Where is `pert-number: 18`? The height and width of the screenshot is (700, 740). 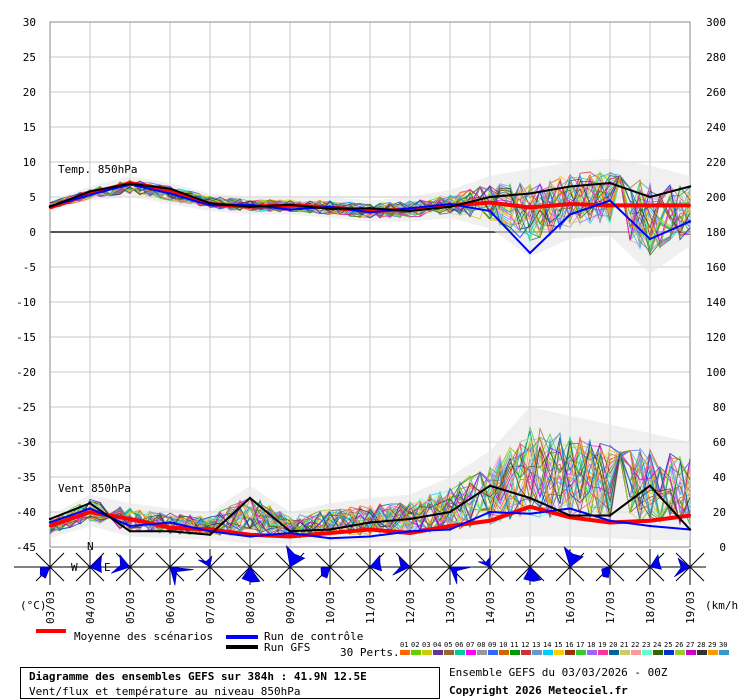
pert-number: 18 is located at coordinates (591, 645).